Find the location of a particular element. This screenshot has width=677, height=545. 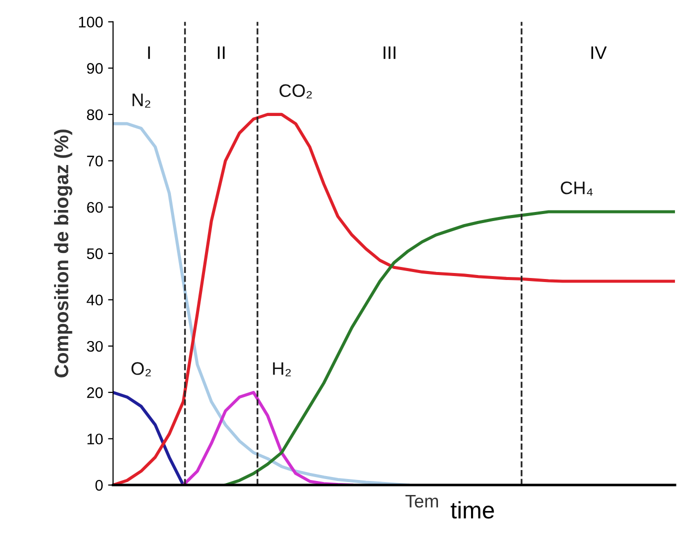

y-tick-label: 30 is located at coordinates (94, 346).